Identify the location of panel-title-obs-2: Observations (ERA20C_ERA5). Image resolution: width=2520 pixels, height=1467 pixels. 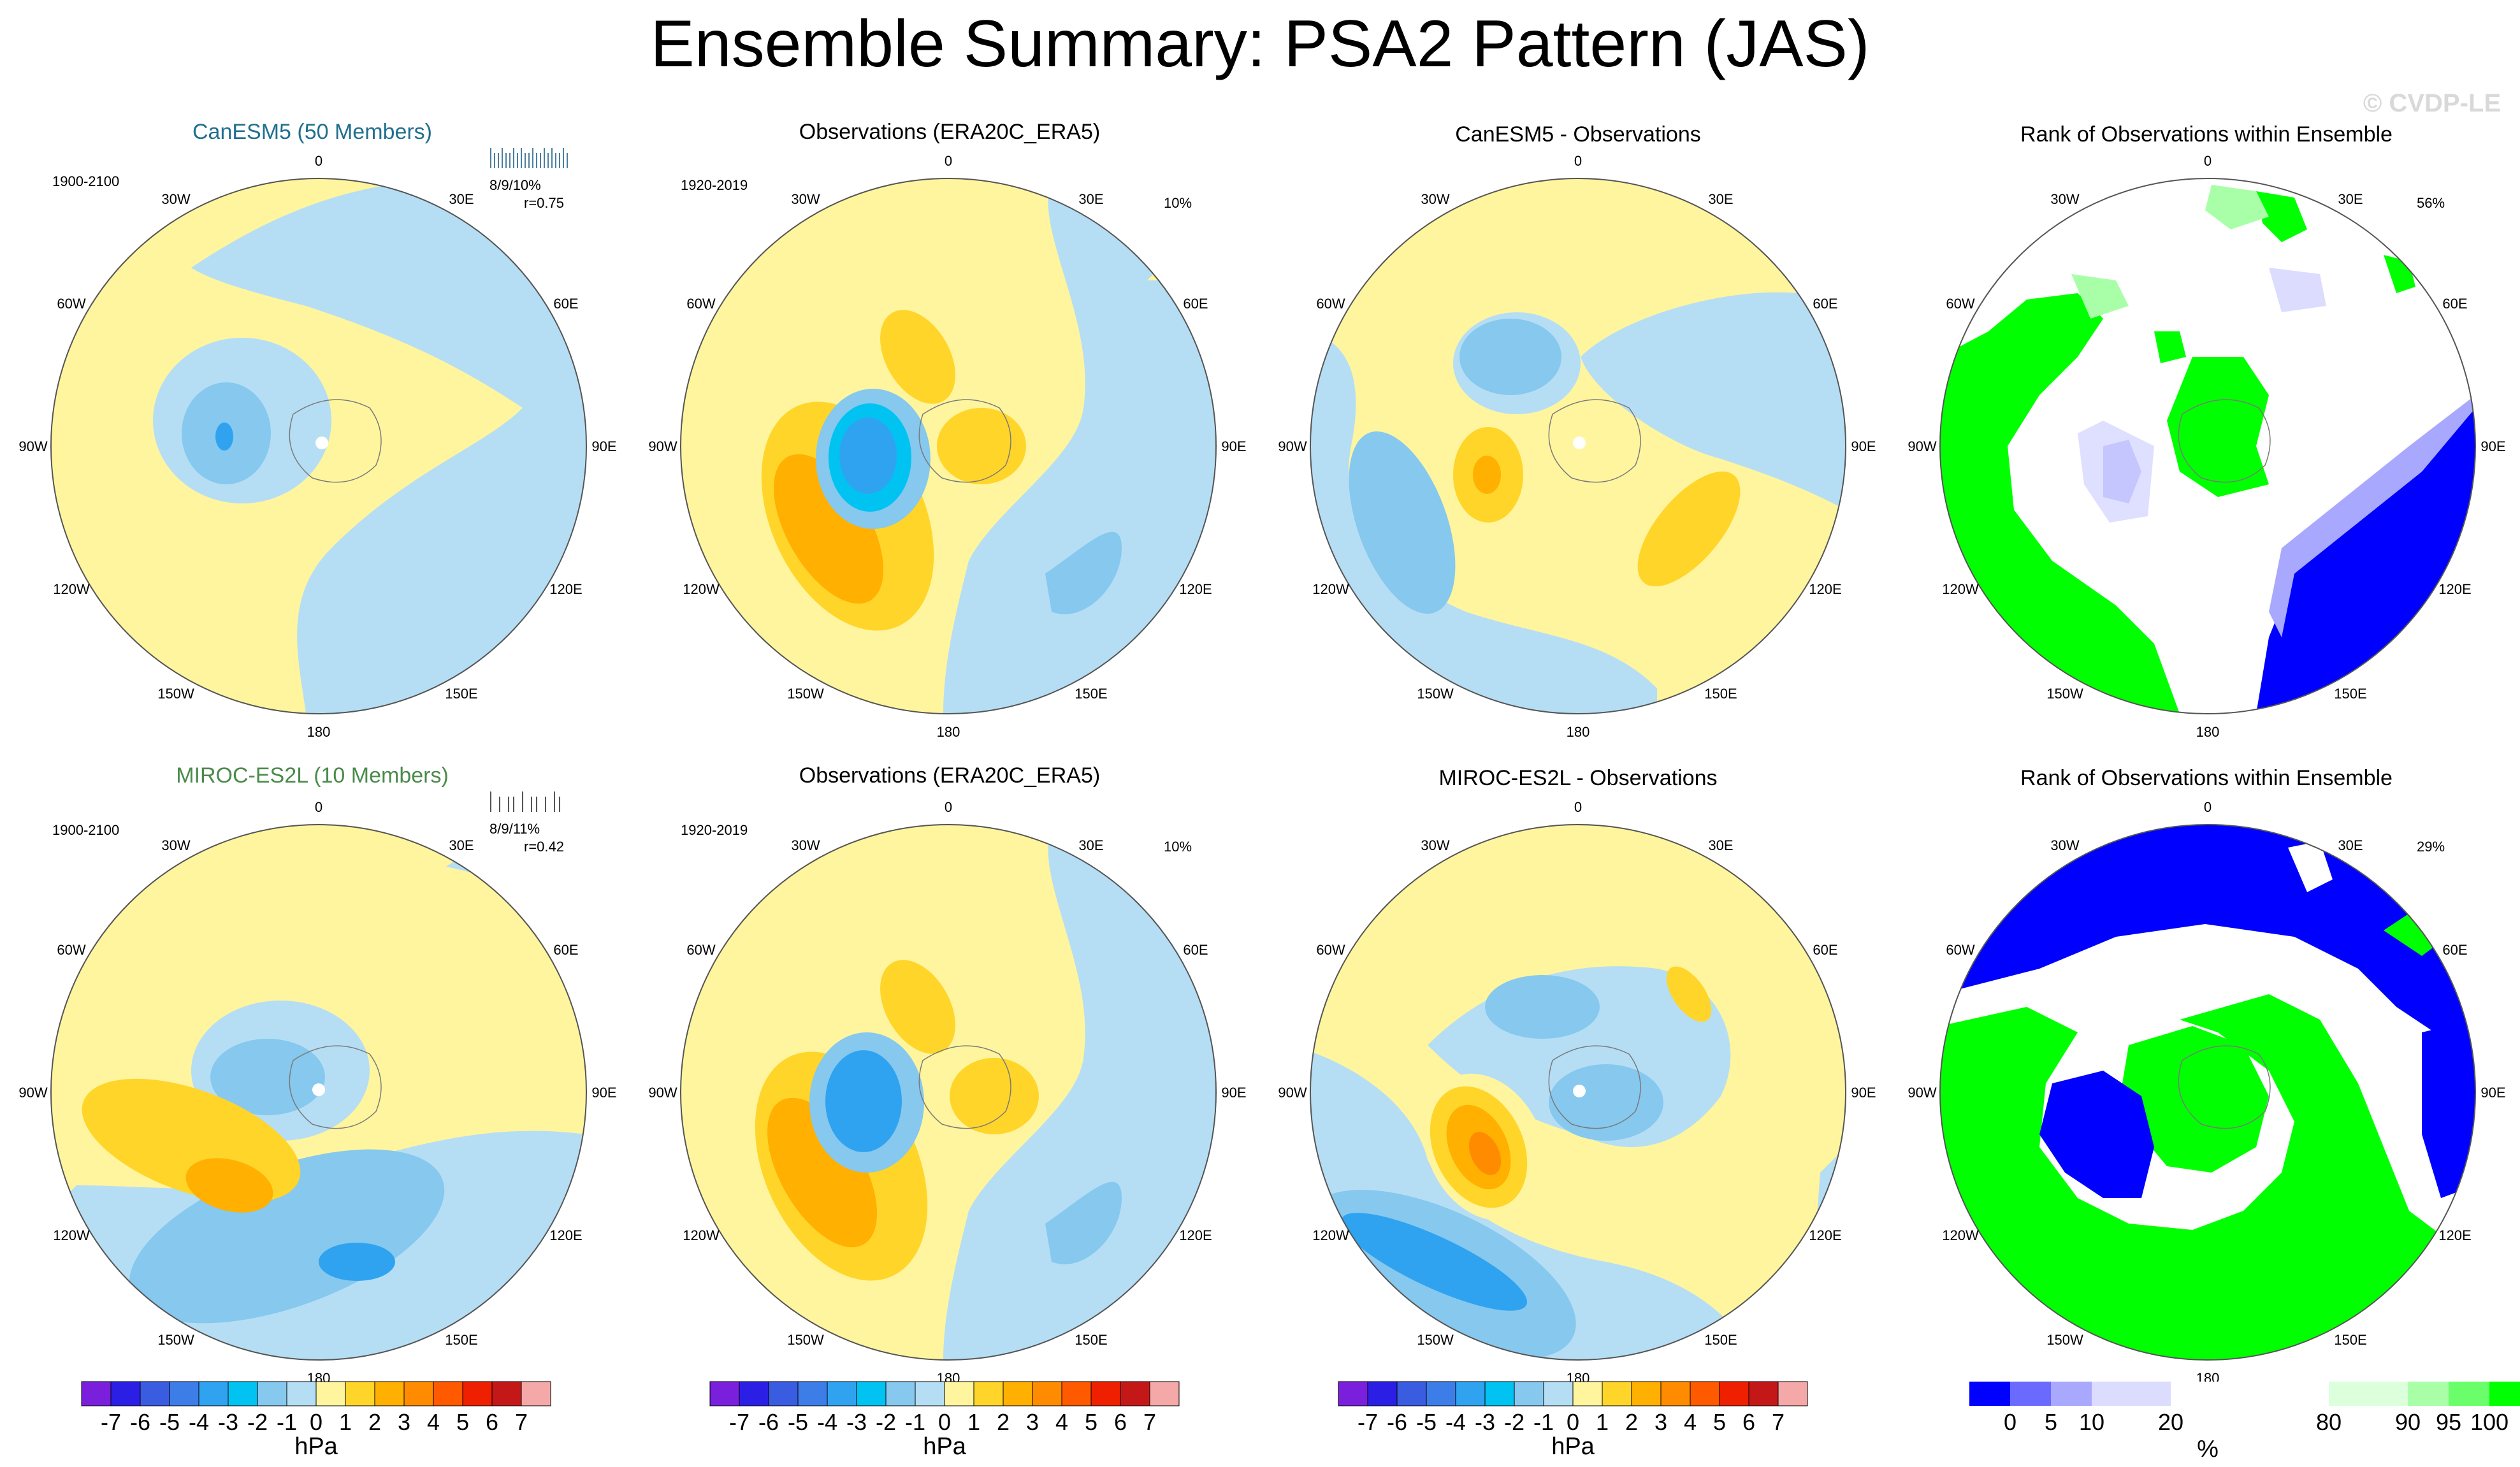
(950, 775).